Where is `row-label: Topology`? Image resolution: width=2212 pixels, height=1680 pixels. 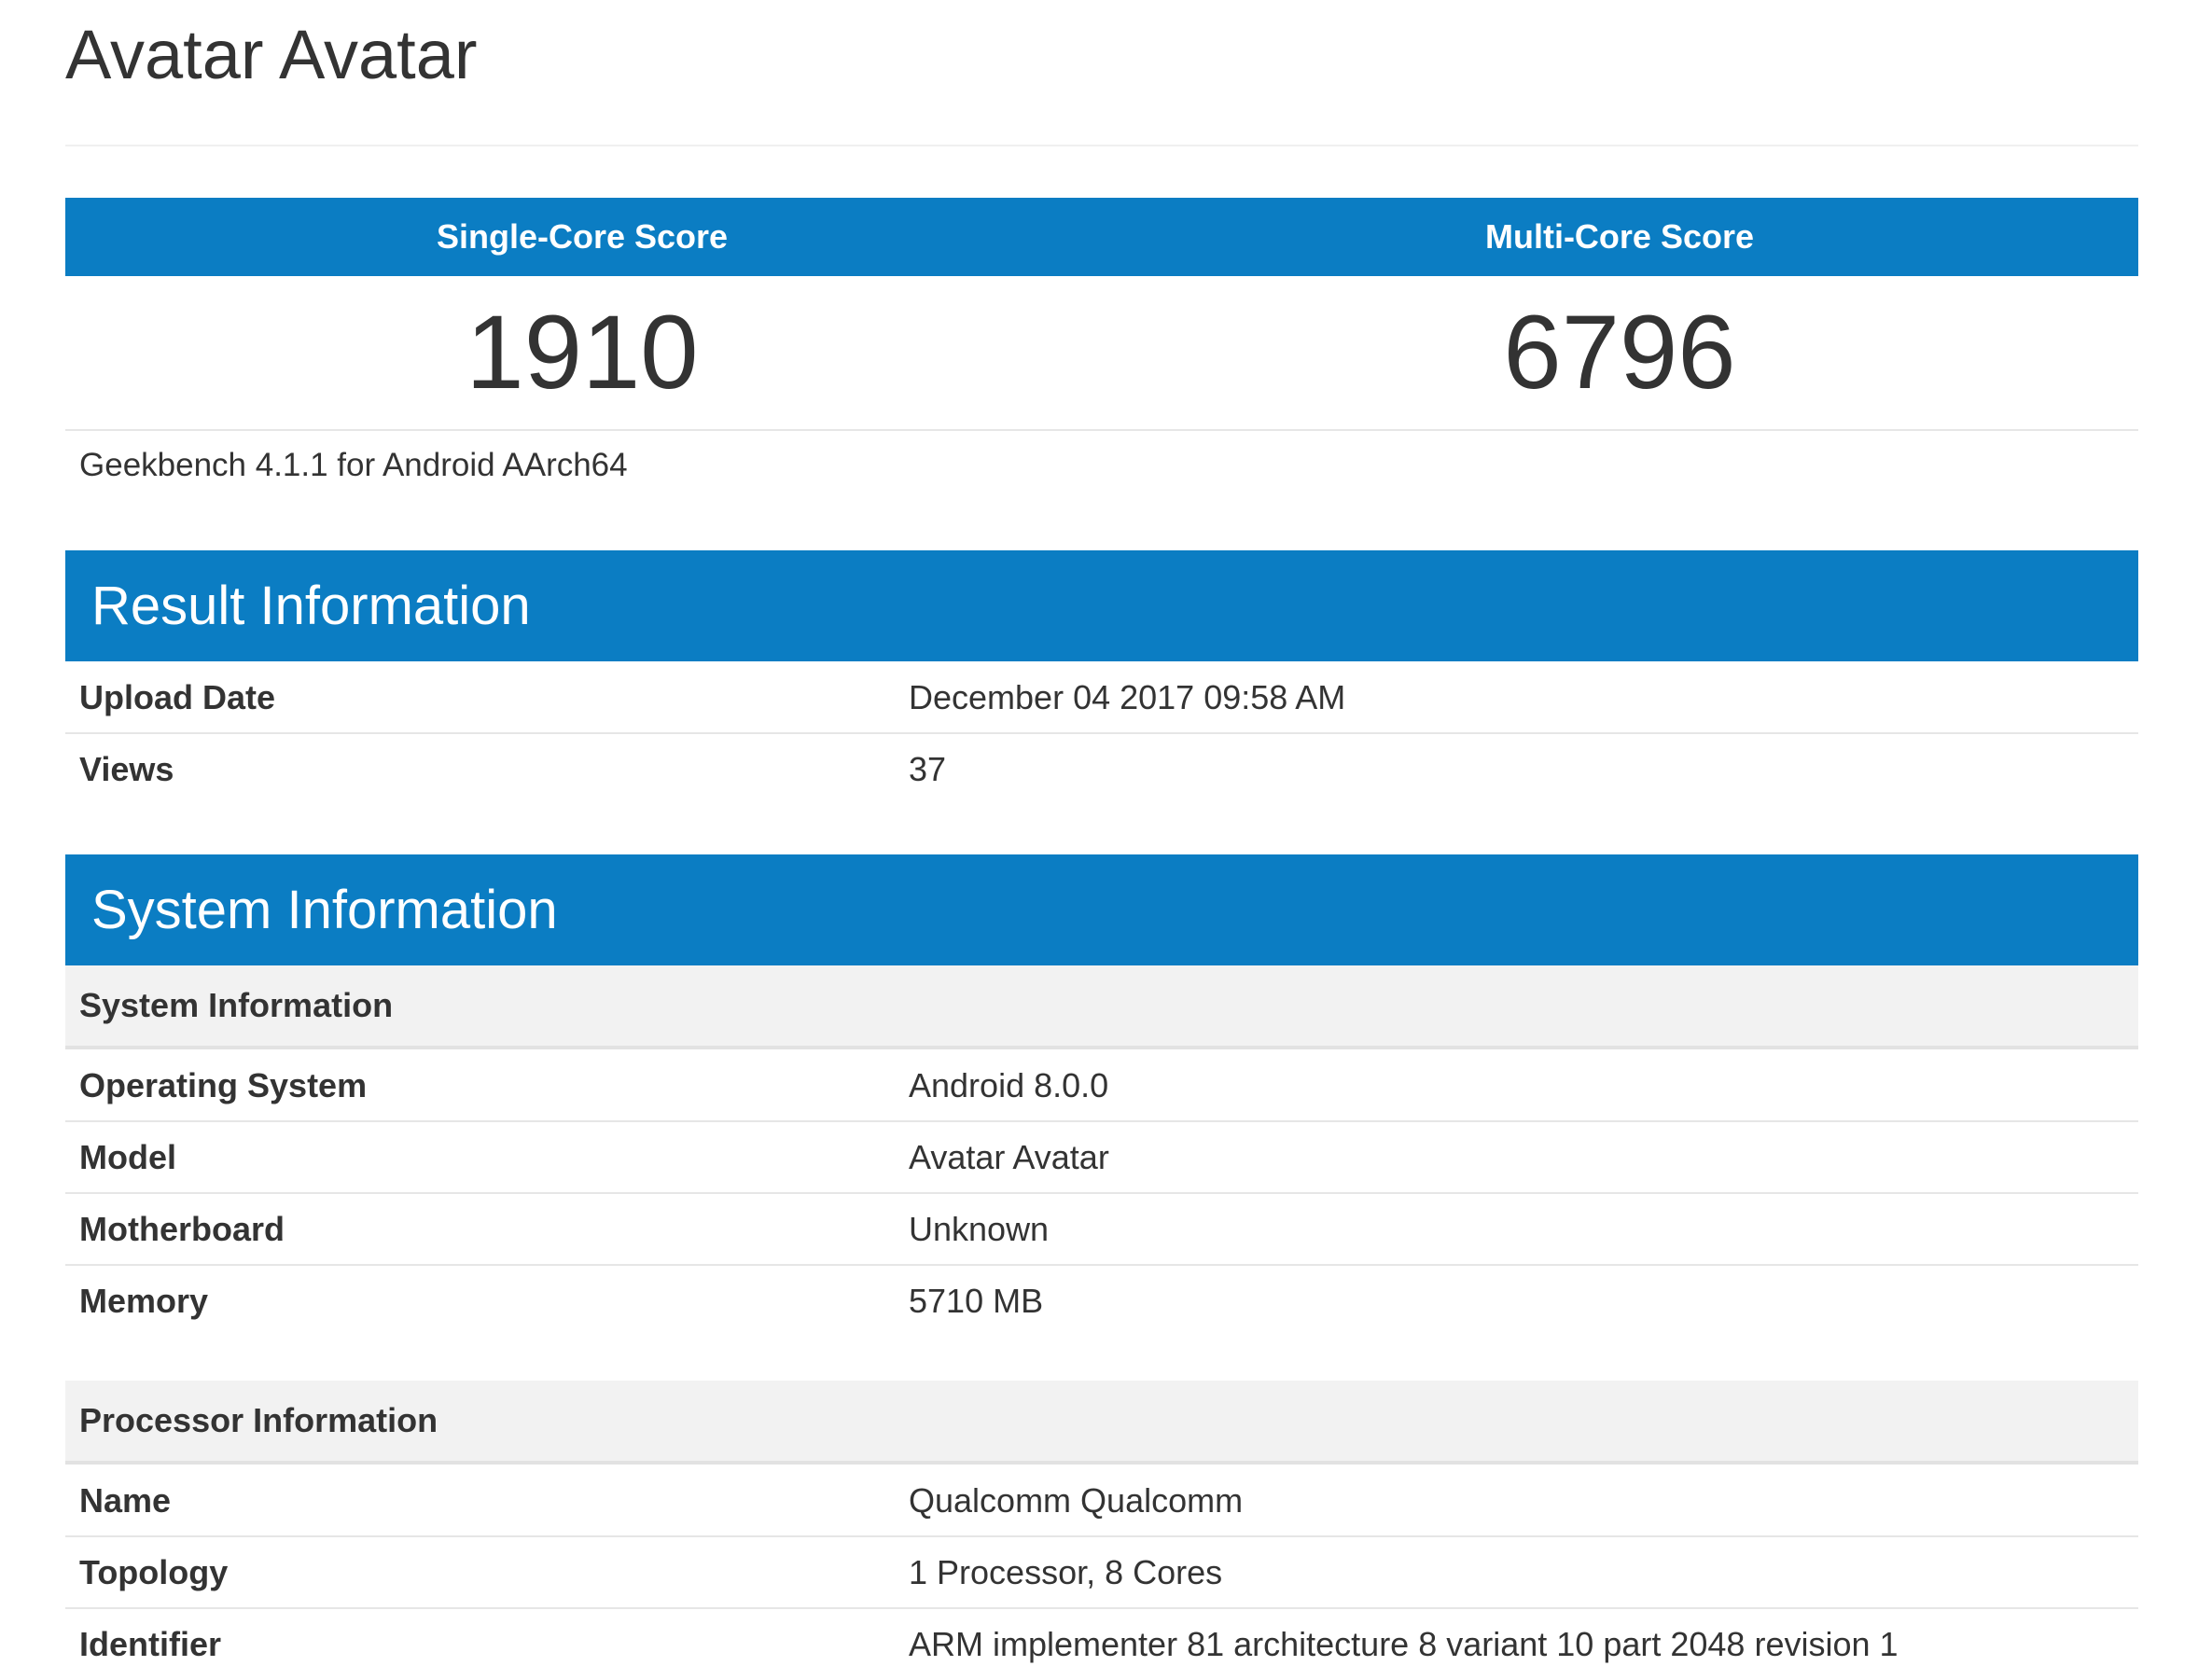
row-label: Topology is located at coordinates (154, 1572).